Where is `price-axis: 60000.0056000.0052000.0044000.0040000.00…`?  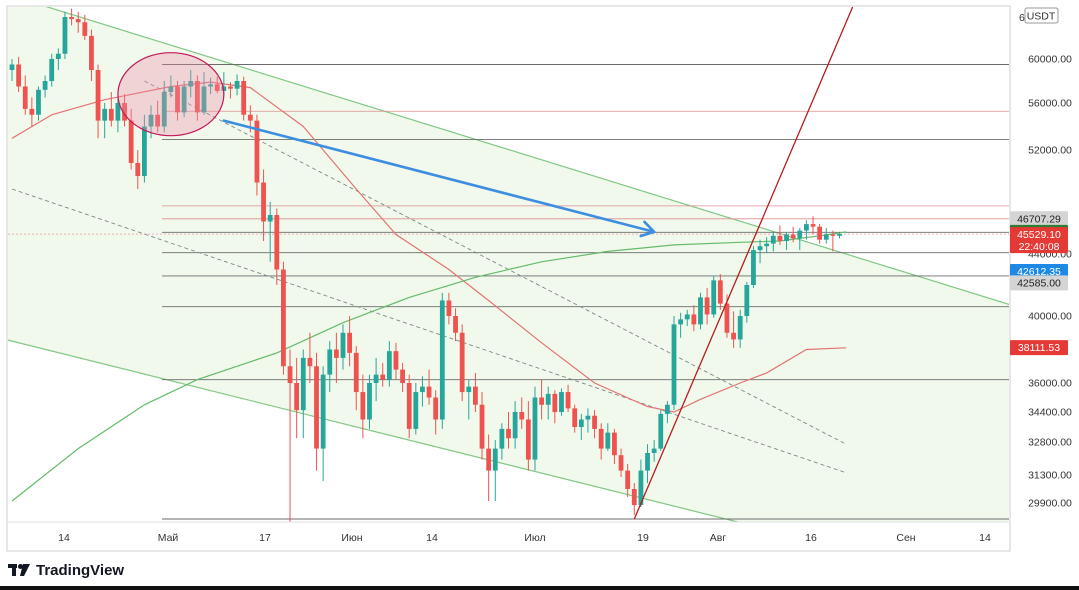
price-axis: 60000.0056000.0052000.0044000.0040000.00… is located at coordinates (1045, 261).